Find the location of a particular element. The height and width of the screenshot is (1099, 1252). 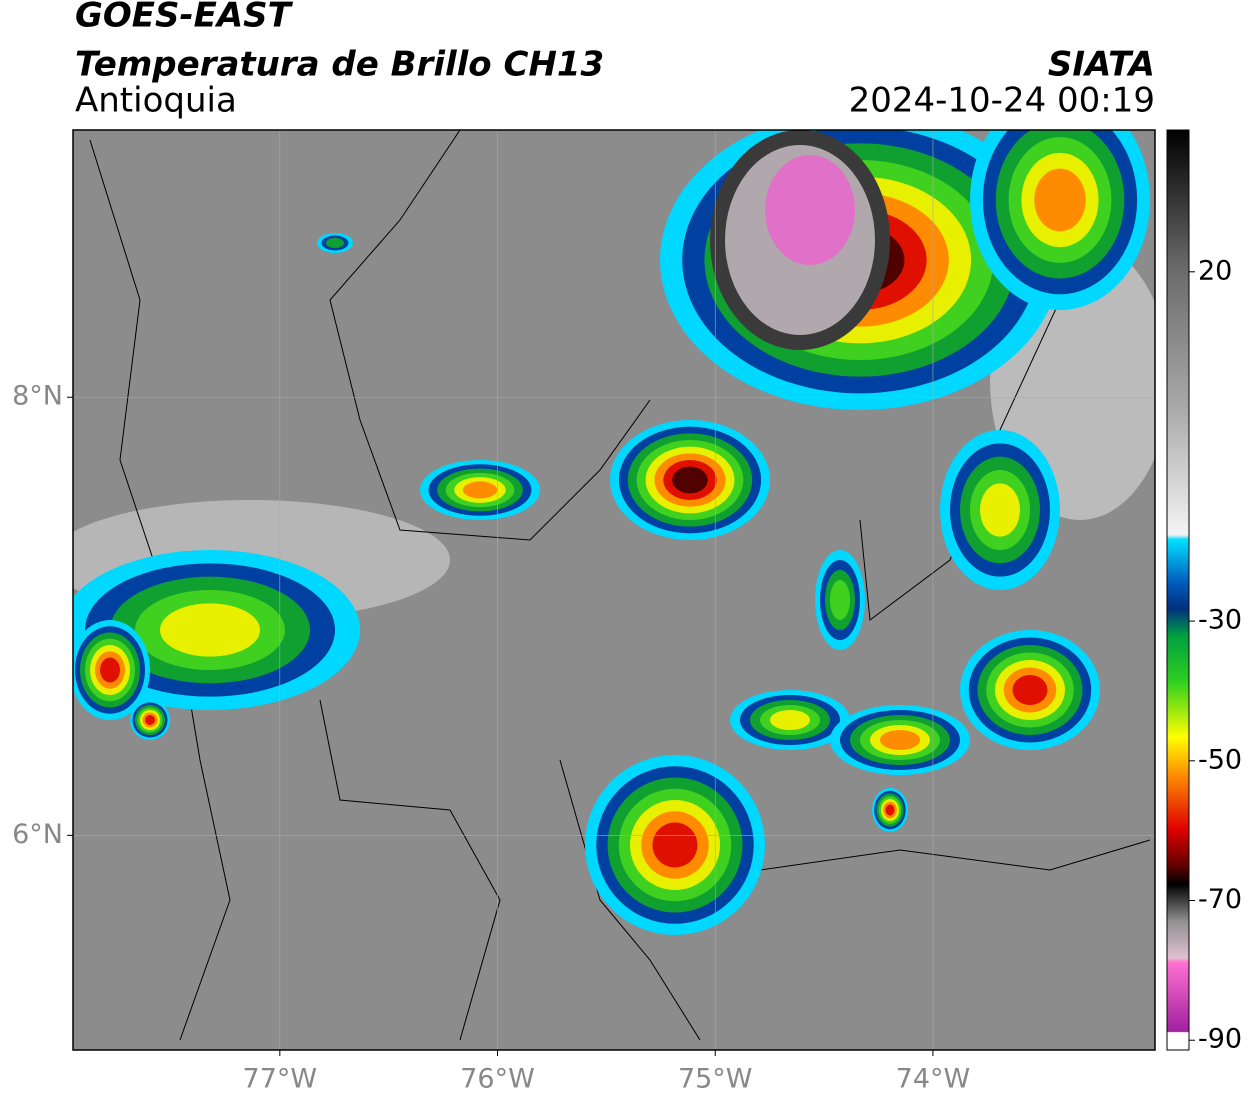

y-tick-label: 8°N is located at coordinates (37, 396).